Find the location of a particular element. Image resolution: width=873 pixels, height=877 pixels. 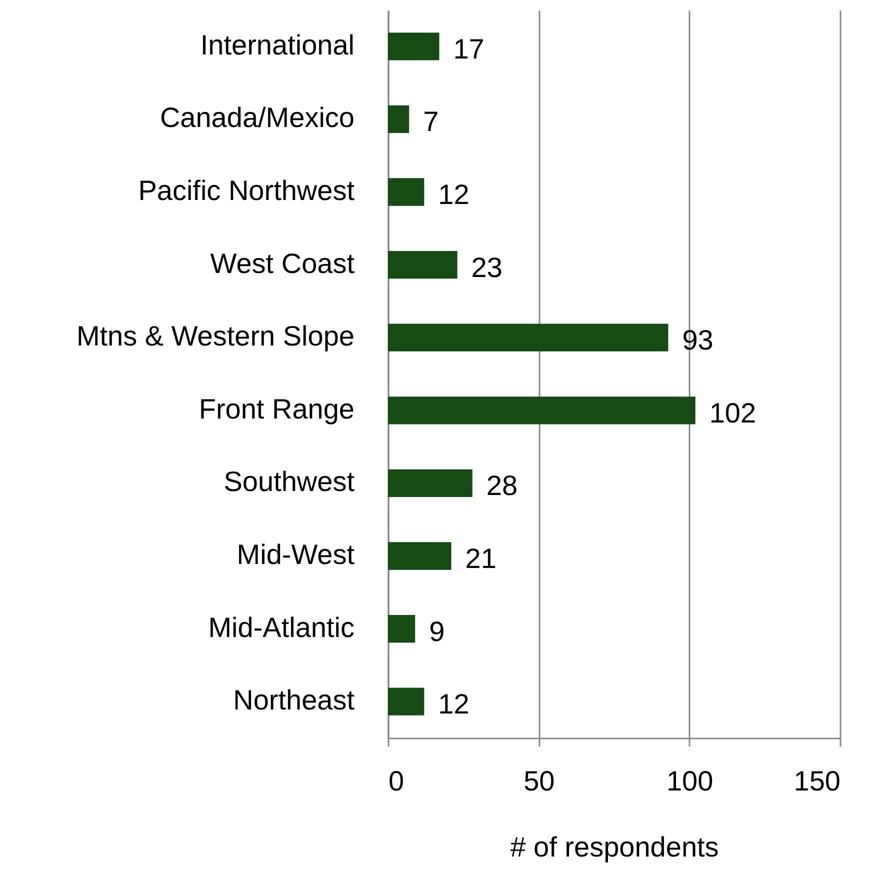

y-tick-label: West Coast is located at coordinates (282, 263).